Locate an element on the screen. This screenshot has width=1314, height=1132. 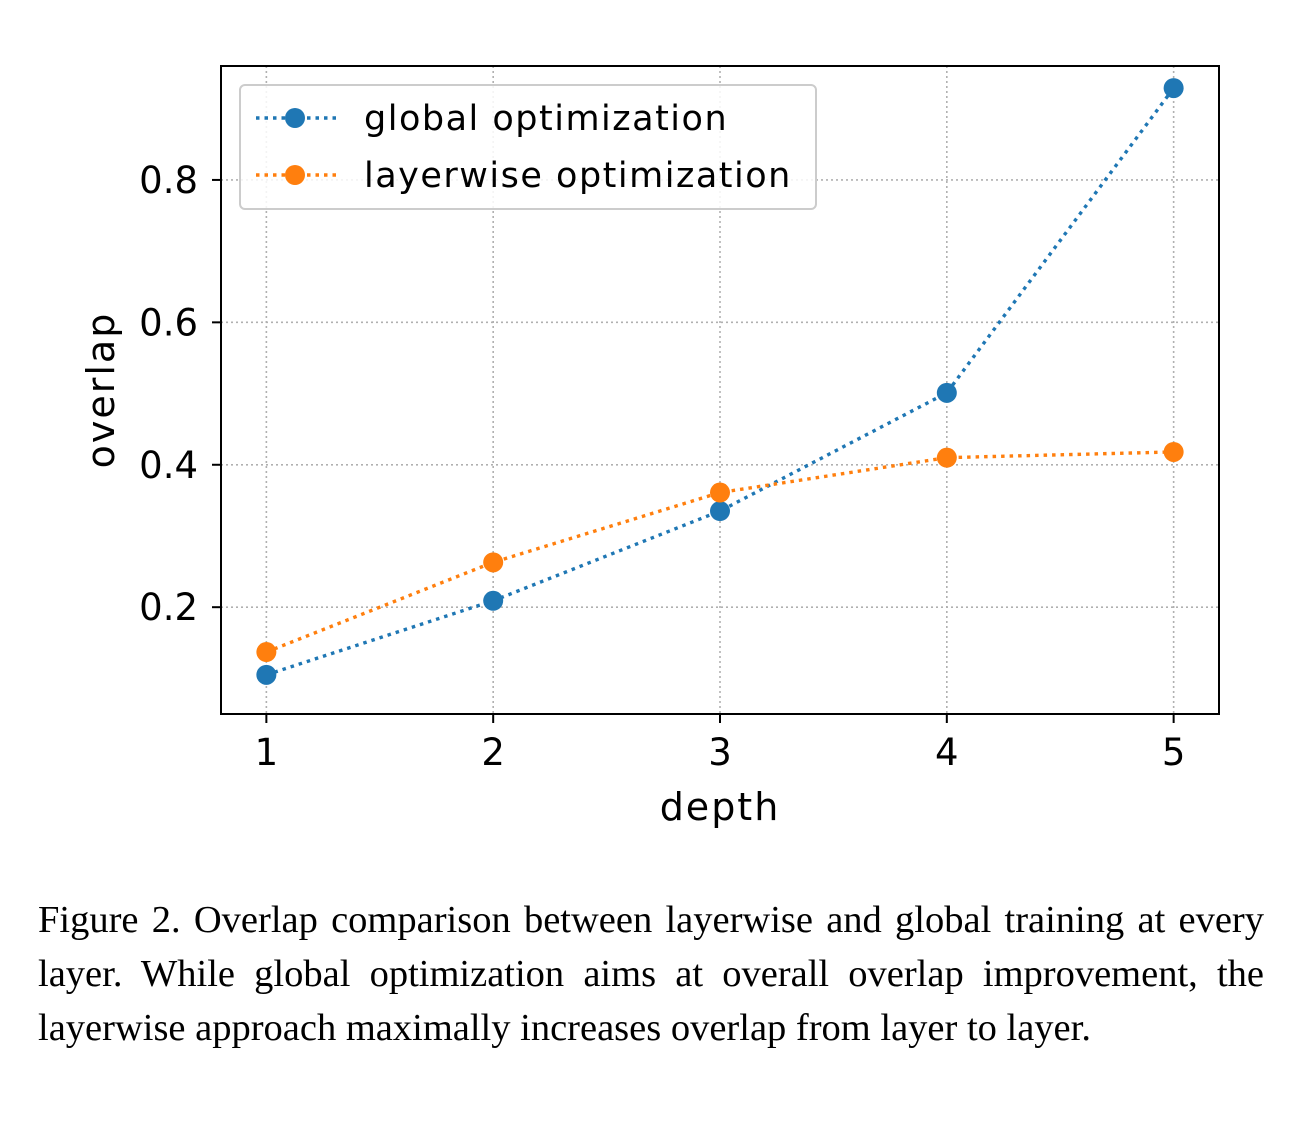
legend-label: global optimization is located at coordinates (546, 119).